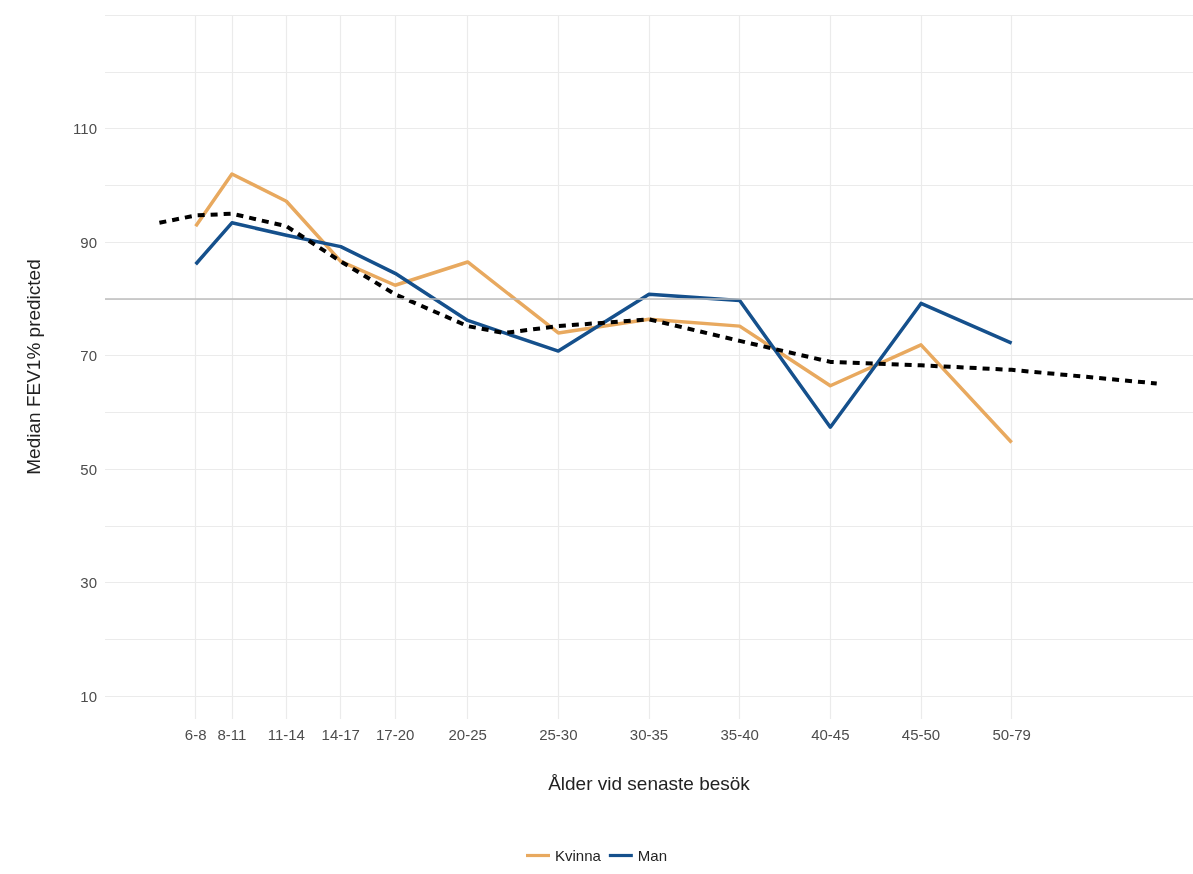 The image size is (1193, 874). Describe the element at coordinates (88, 356) in the screenshot. I see `y-tick-label: 70` at that location.